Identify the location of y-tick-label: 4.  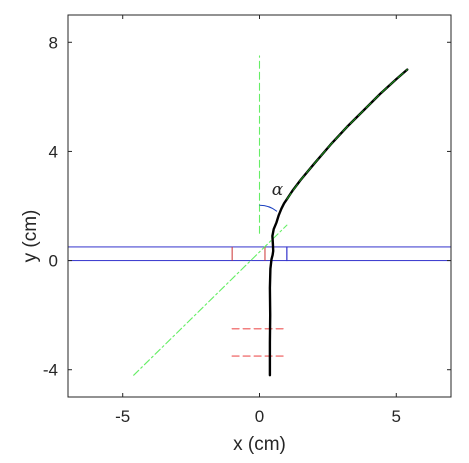
(53, 151).